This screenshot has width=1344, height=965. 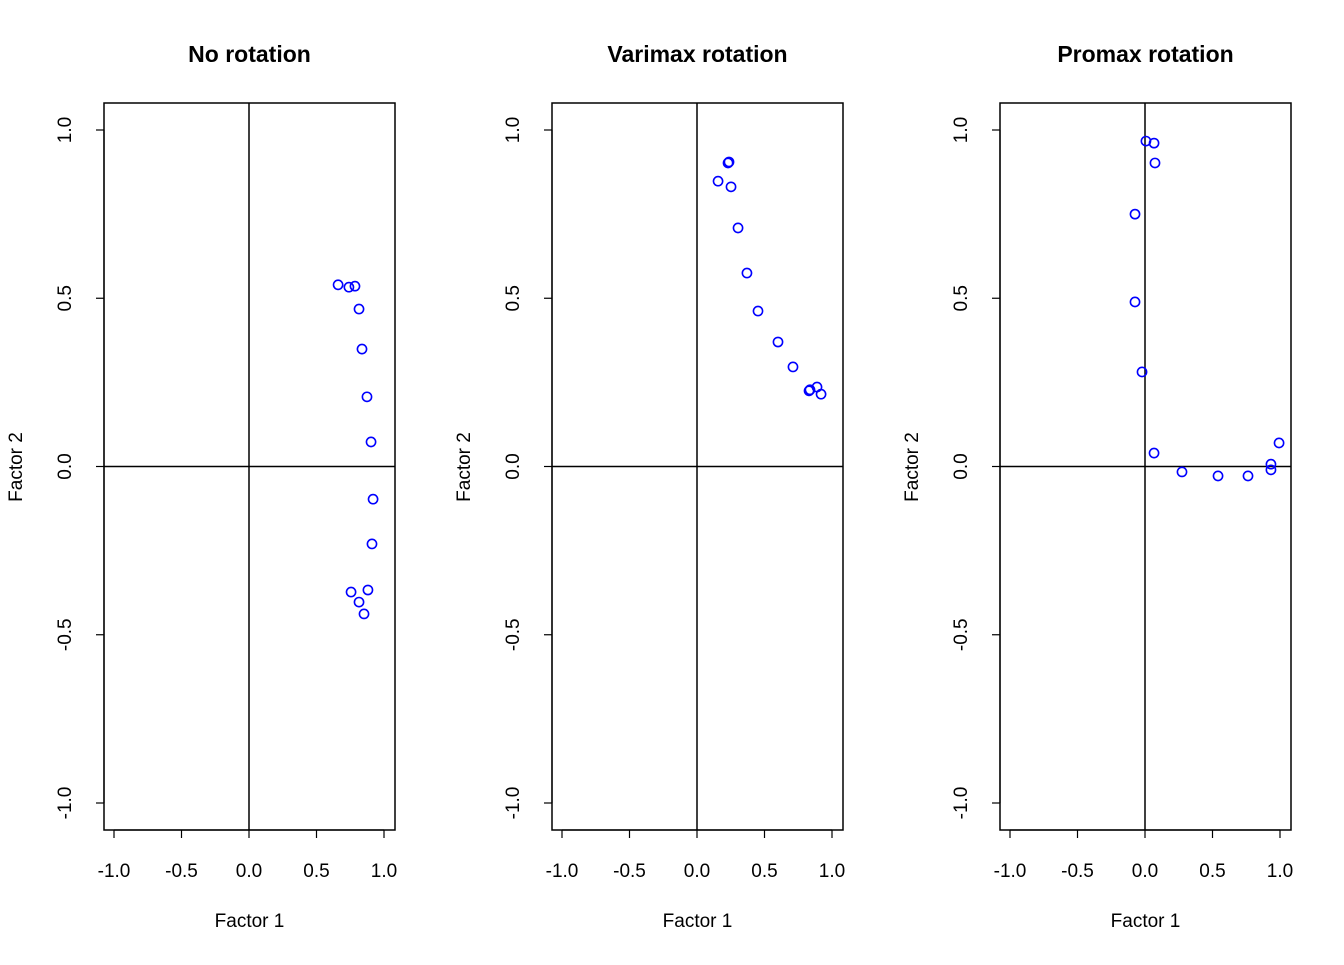 I want to click on panel-title: Varimax rotation, so click(x=697, y=54).